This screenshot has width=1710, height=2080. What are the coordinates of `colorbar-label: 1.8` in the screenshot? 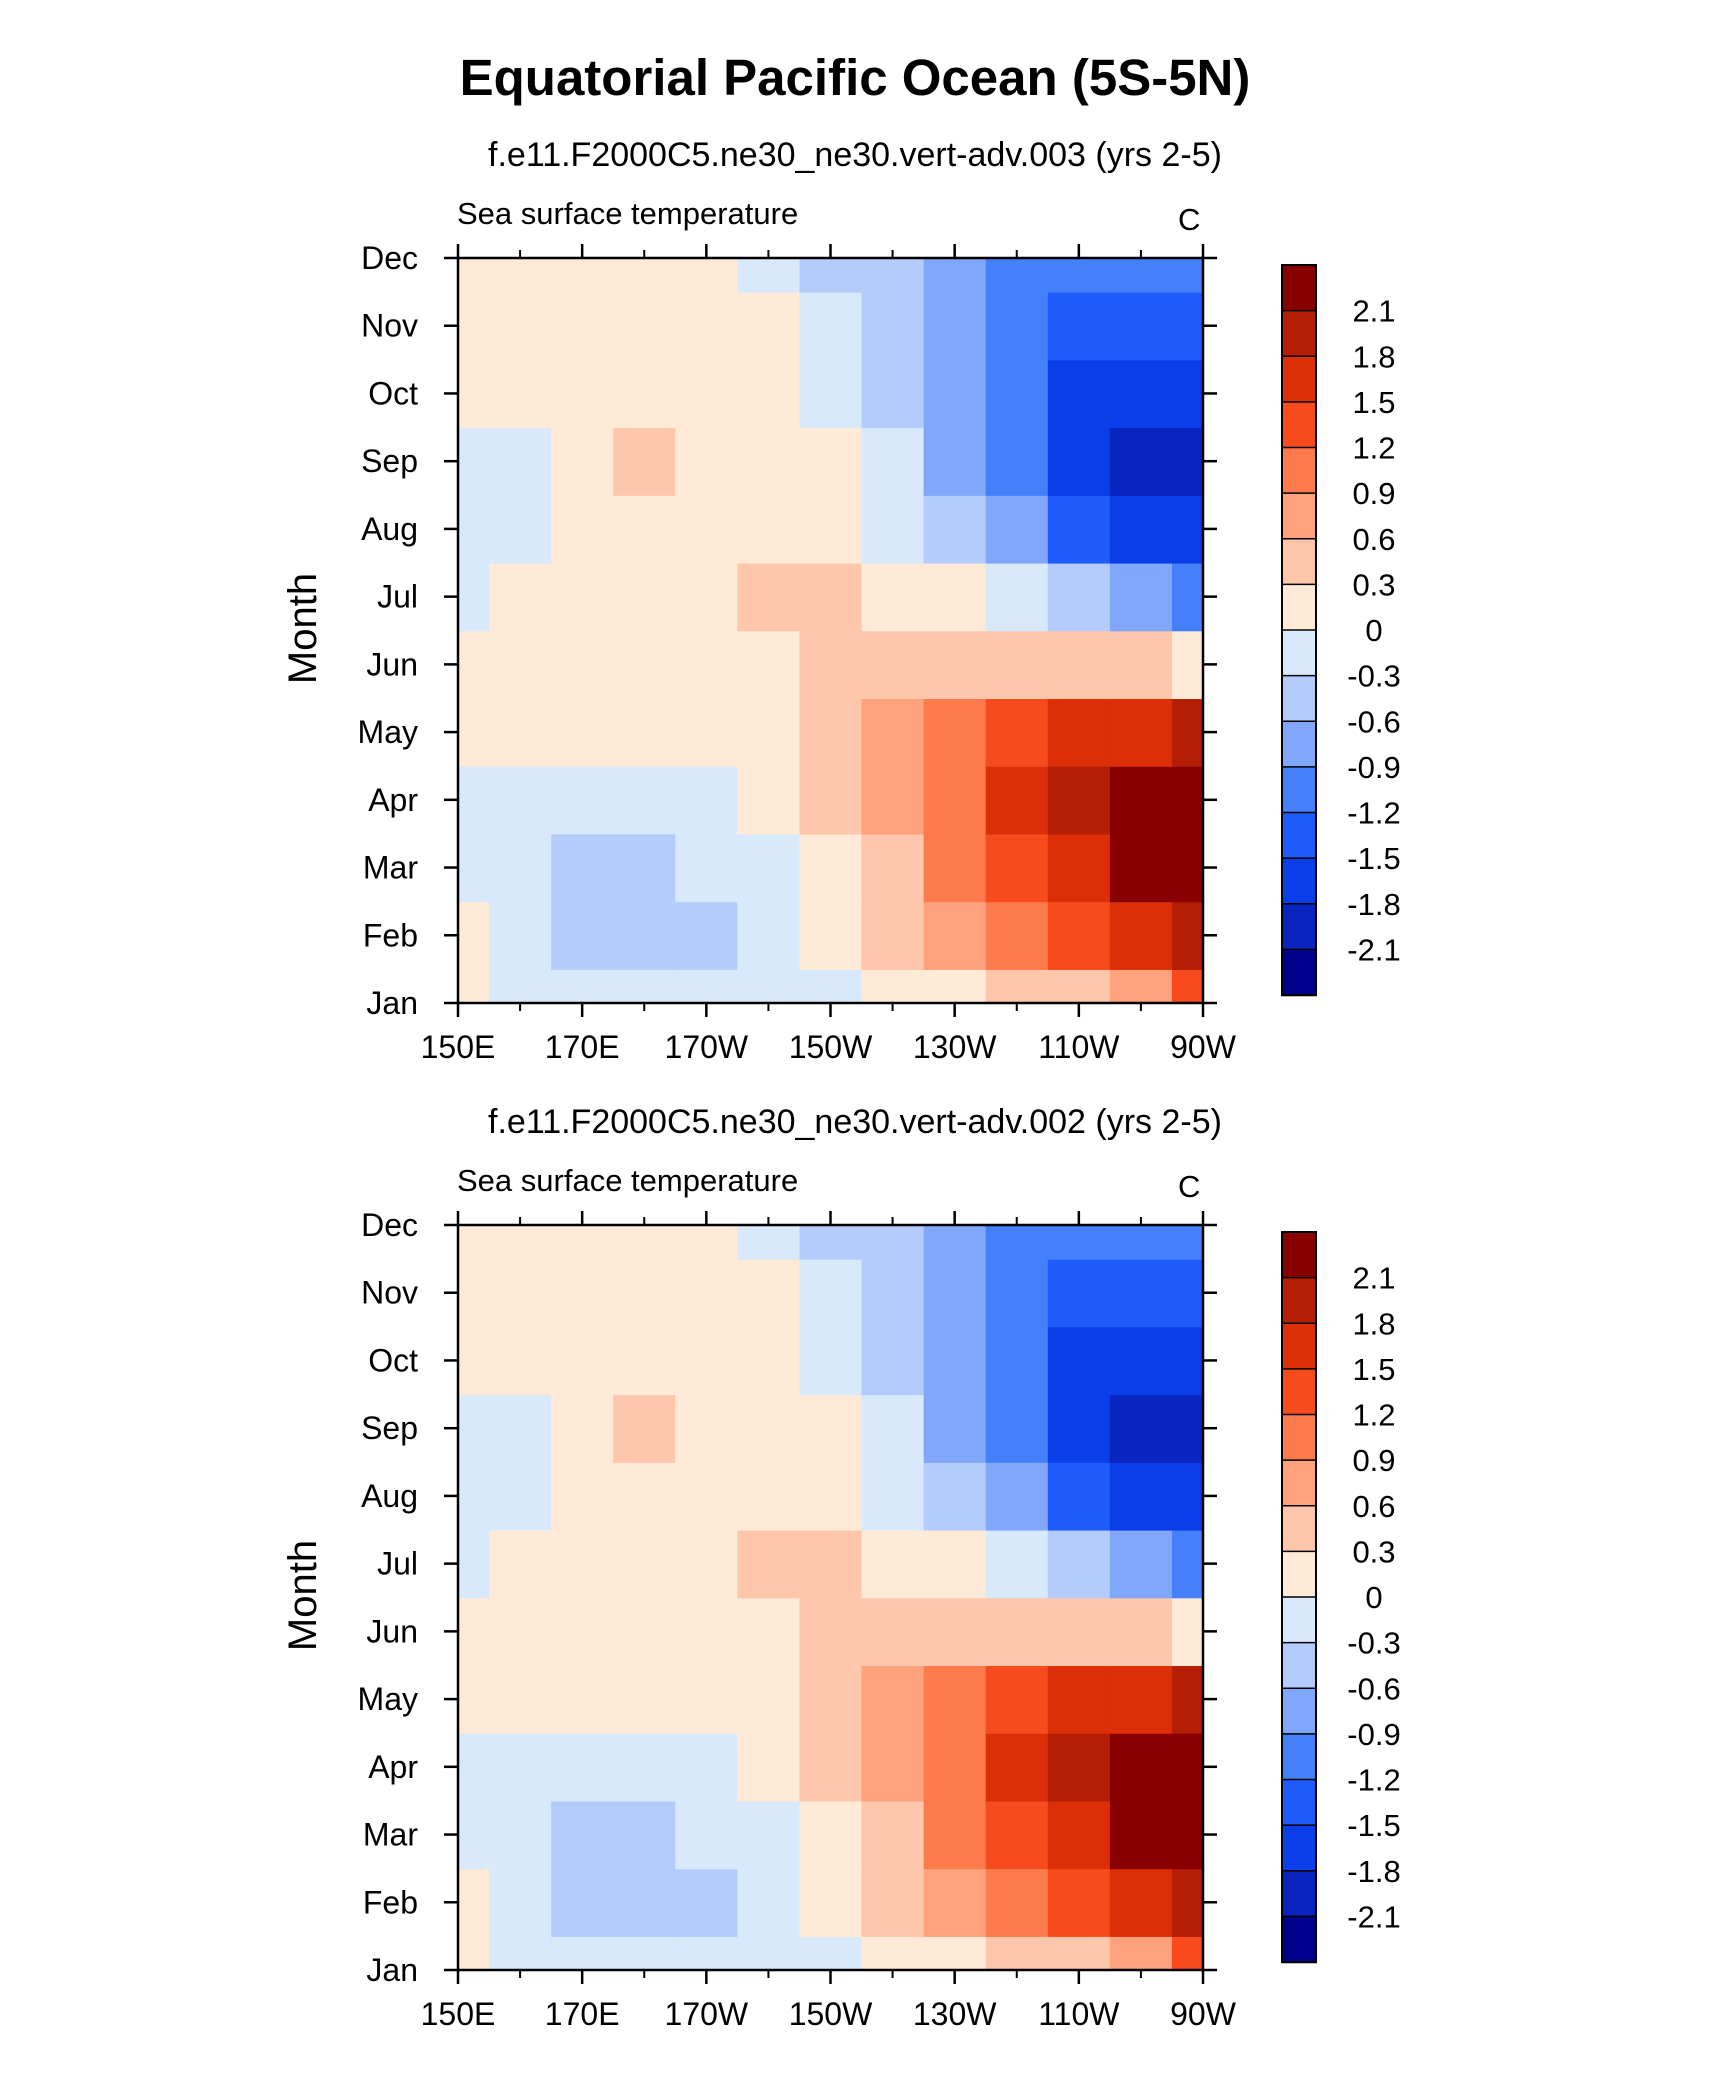 It's located at (1373, 1323).